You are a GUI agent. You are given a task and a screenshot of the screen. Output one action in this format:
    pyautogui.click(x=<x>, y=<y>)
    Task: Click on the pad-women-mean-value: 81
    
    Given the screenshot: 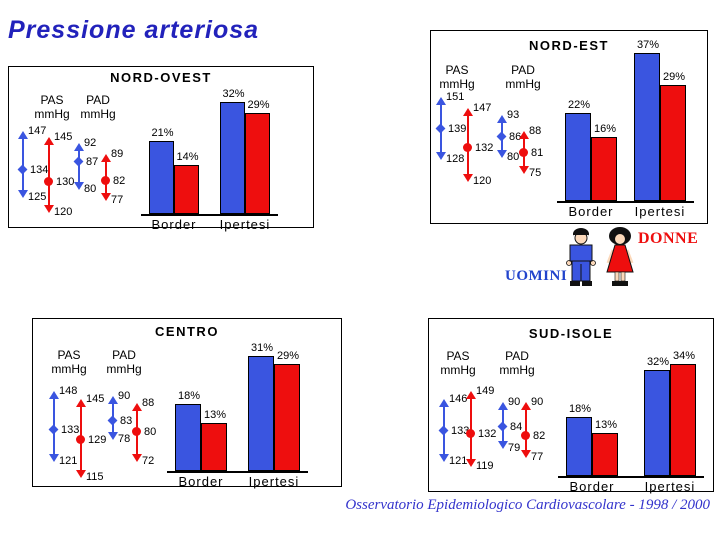 What is the action you would take?
    pyautogui.click(x=537, y=153)
    